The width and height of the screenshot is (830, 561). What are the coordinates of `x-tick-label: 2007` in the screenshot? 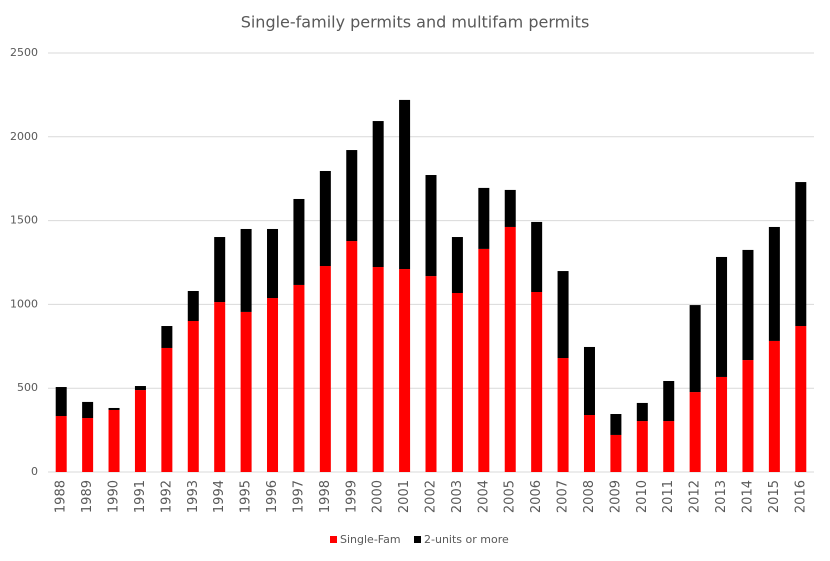 It's located at (563, 496).